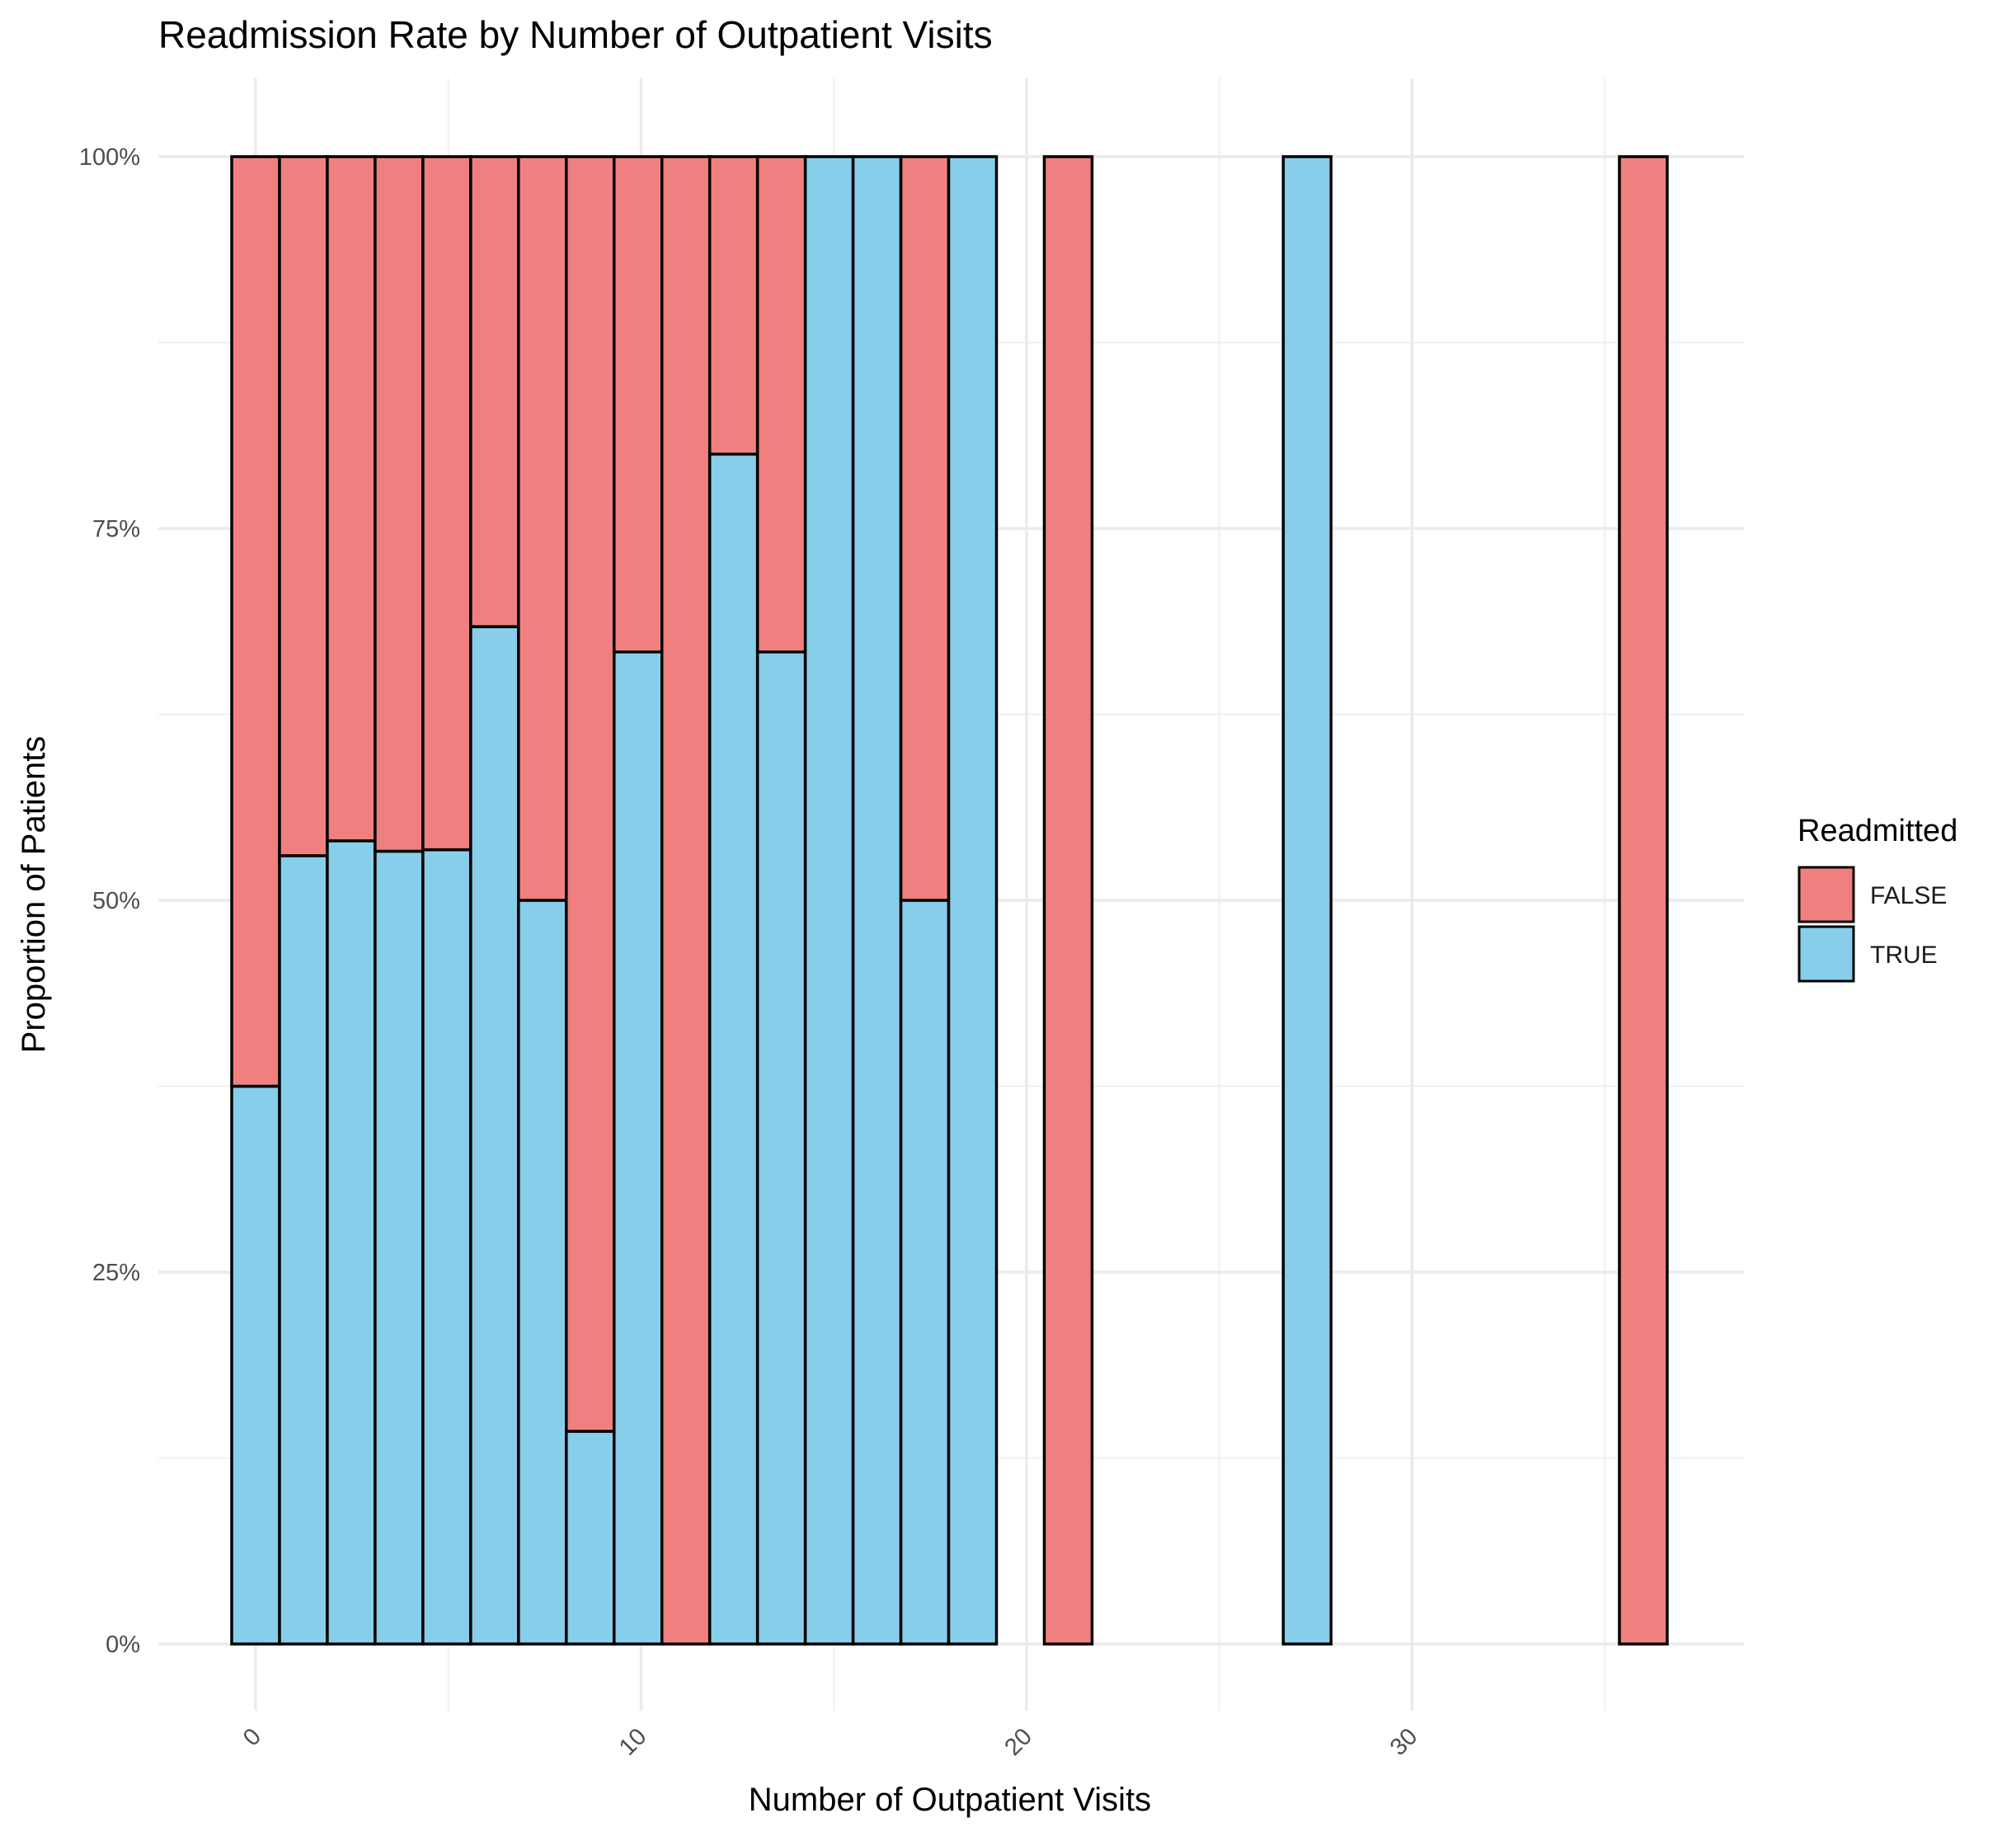 Image resolution: width=2016 pixels, height=1827 pixels. Describe the element at coordinates (1909, 895) in the screenshot. I see `legend-label-false: FALSE` at that location.